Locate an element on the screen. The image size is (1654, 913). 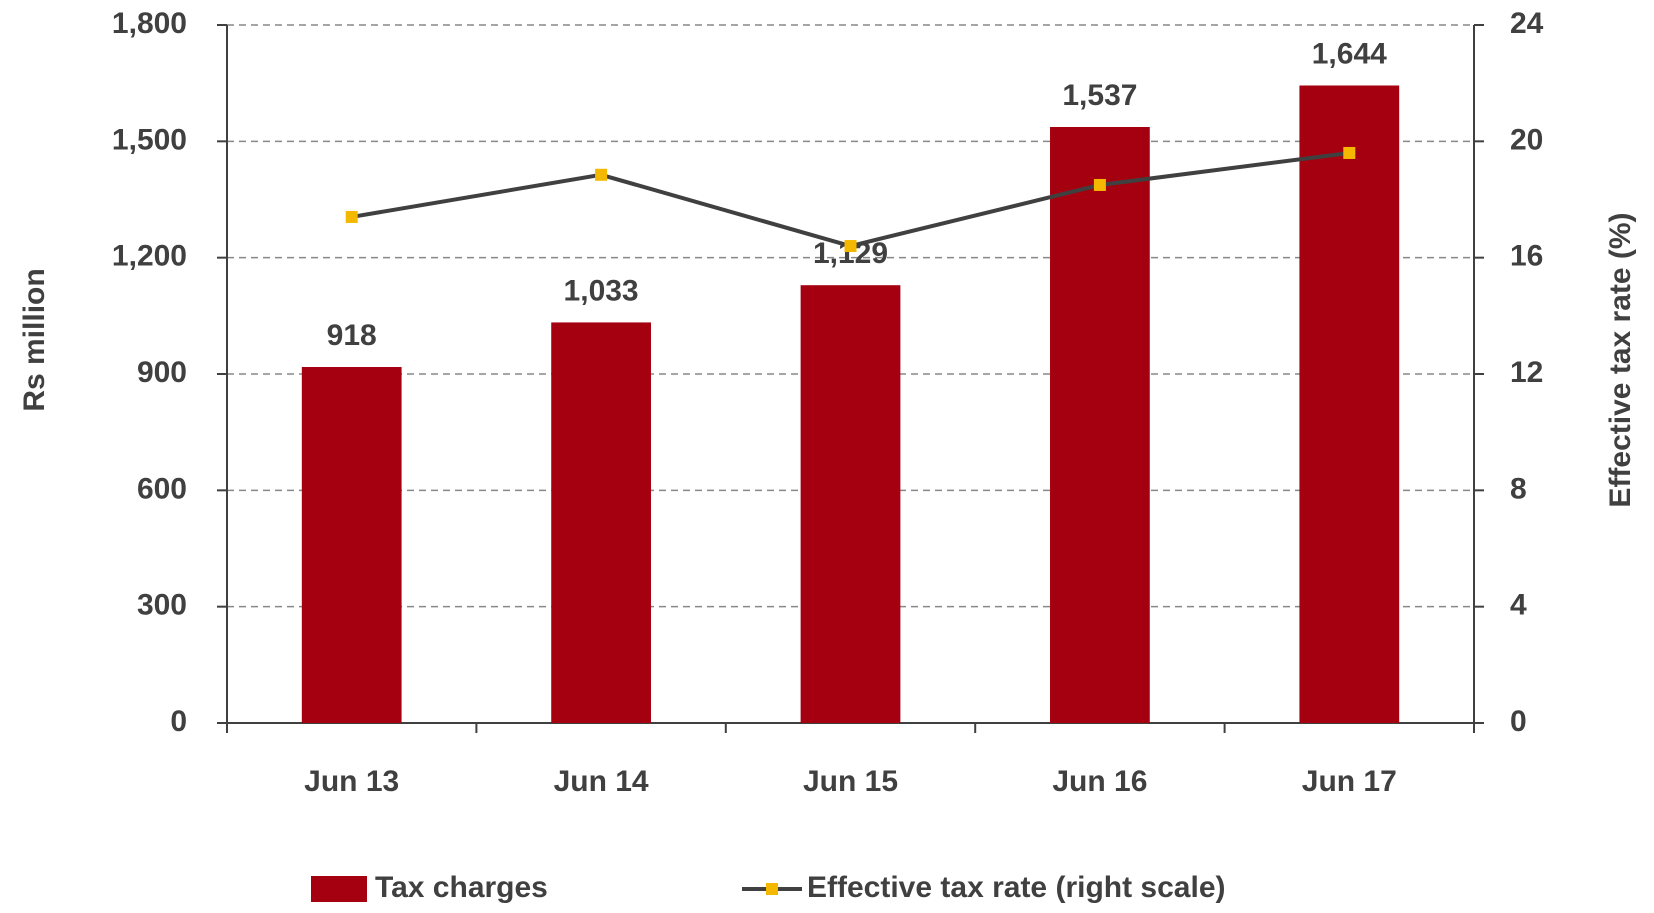
legend-label: Effective tax rate (right scale) is located at coordinates (1016, 887).